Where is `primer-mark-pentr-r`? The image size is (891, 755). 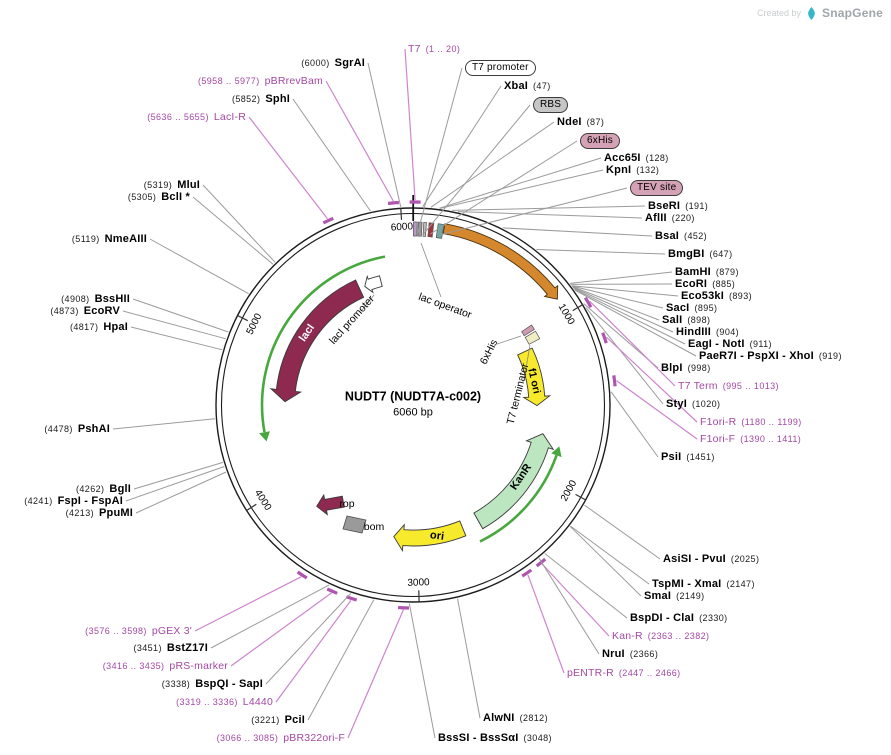
primer-mark-pentr-r is located at coordinates (527, 573).